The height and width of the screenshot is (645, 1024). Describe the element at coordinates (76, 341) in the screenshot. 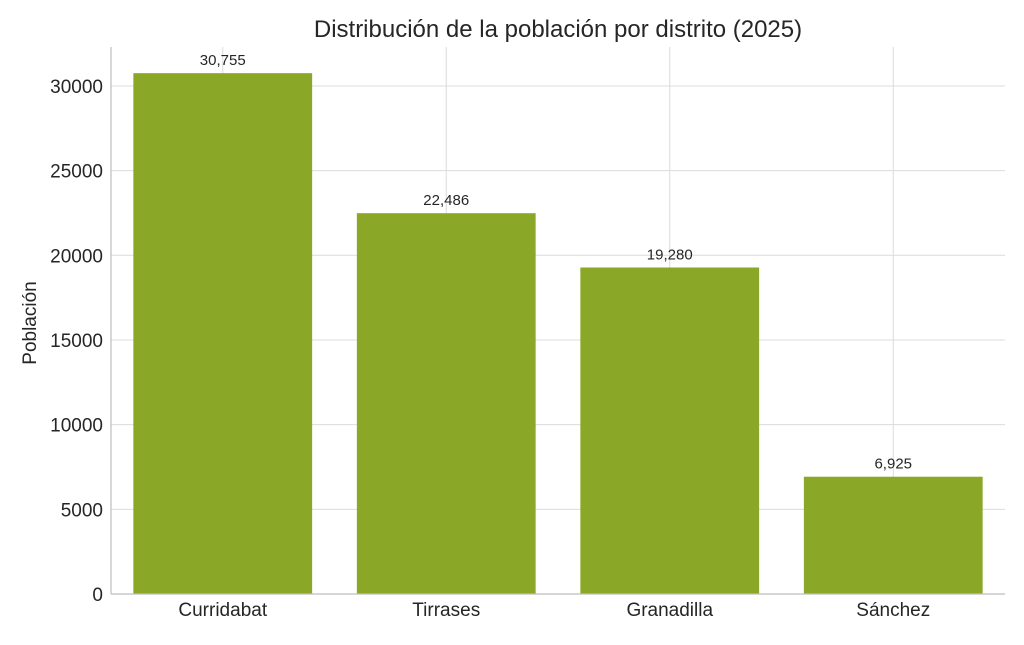

I see `y-tick-label: 15000` at that location.